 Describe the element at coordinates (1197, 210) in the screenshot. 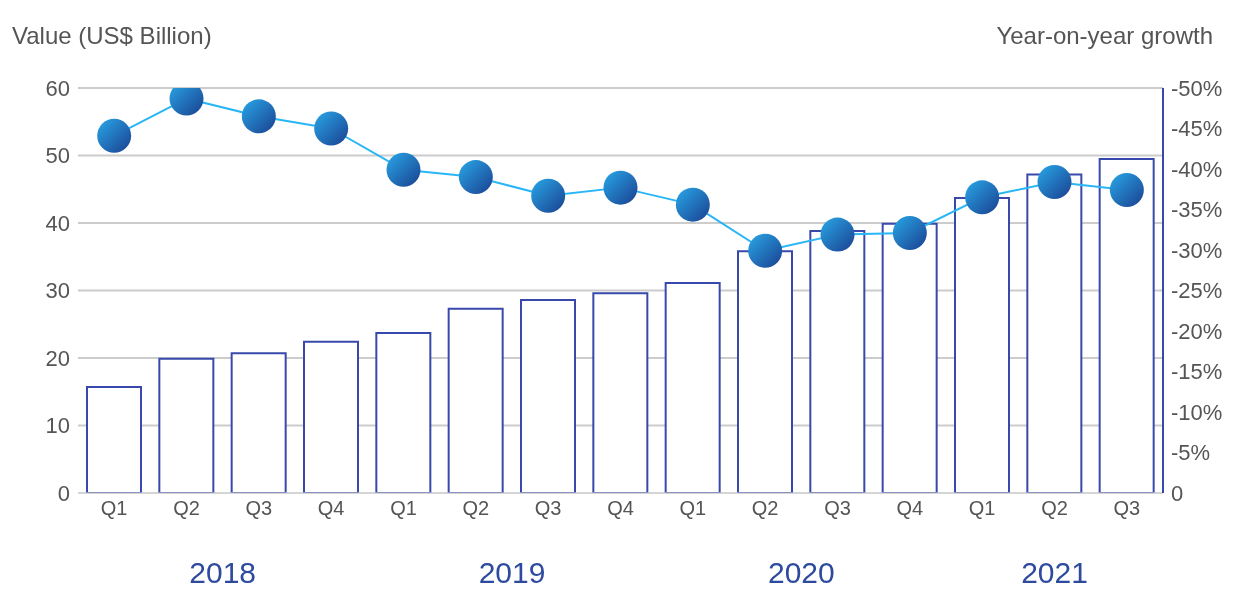

I see `y2-tick-label: -35%` at that location.